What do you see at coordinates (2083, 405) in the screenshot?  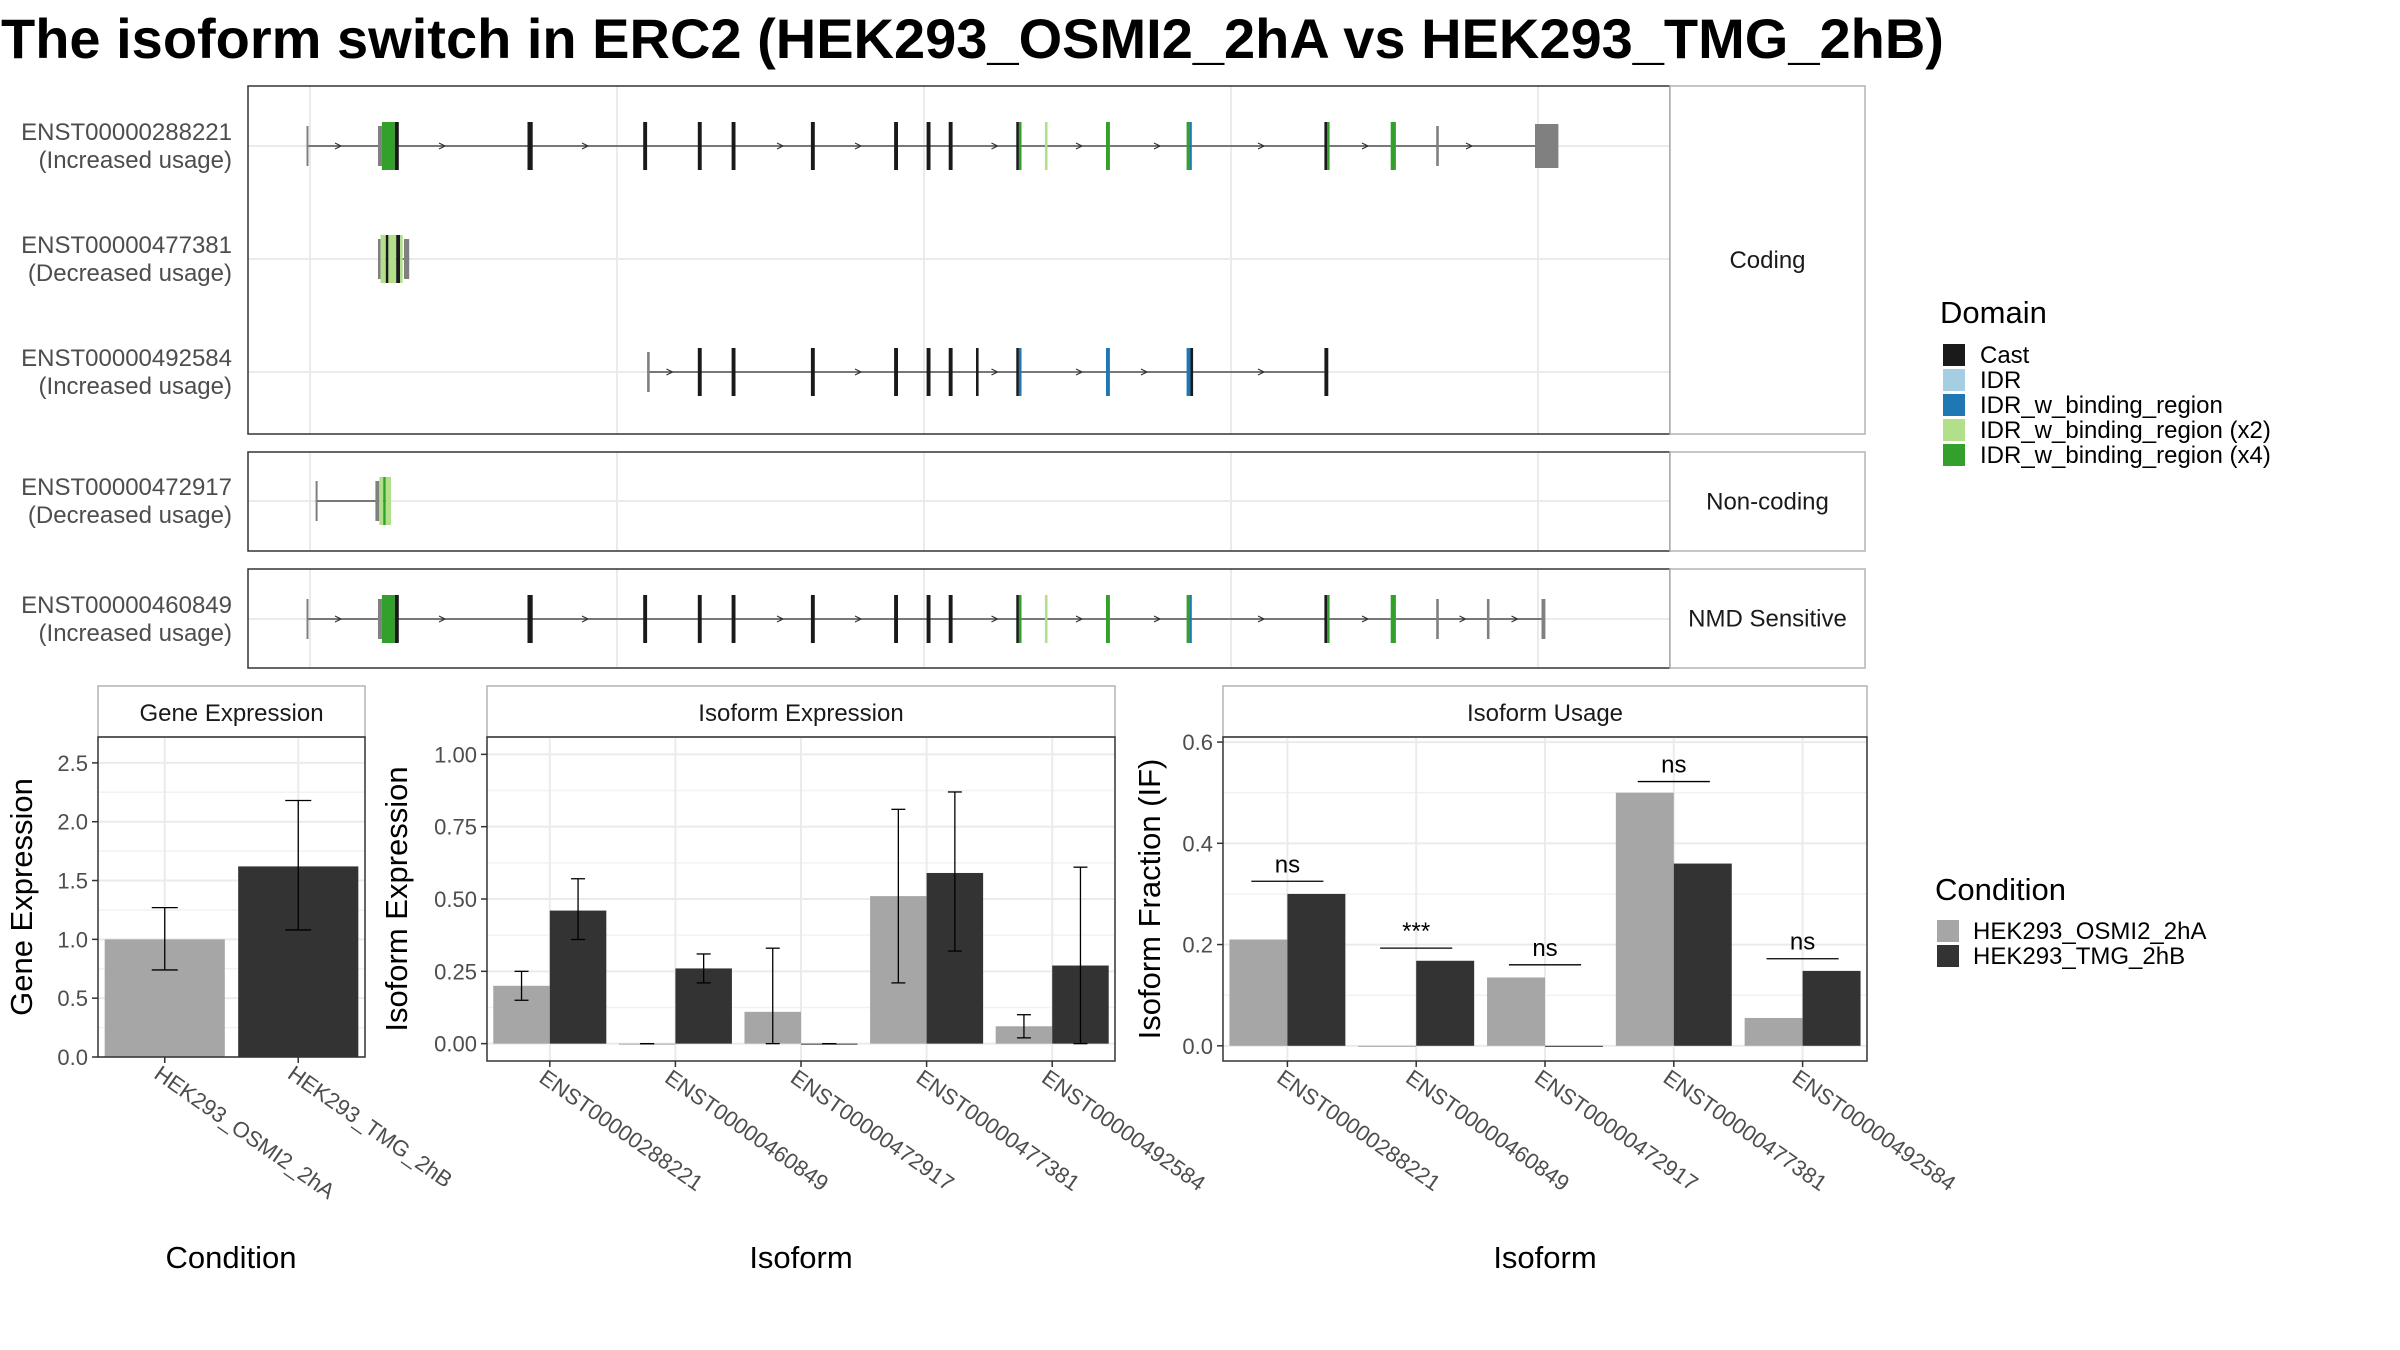 I see `domain-legend-item-idr-w-binding-region: IDR_w_binding_region` at bounding box center [2083, 405].